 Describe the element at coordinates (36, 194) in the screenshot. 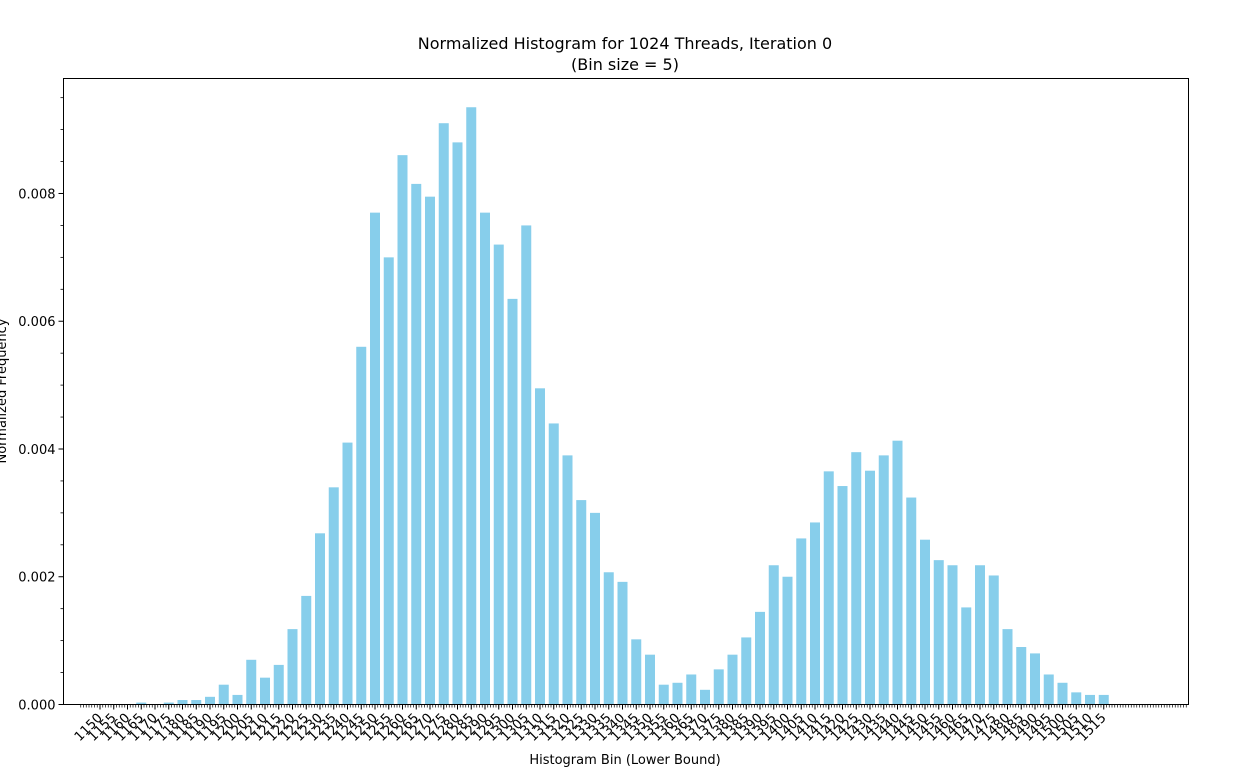

I see `y-tick-label: 0.008` at that location.